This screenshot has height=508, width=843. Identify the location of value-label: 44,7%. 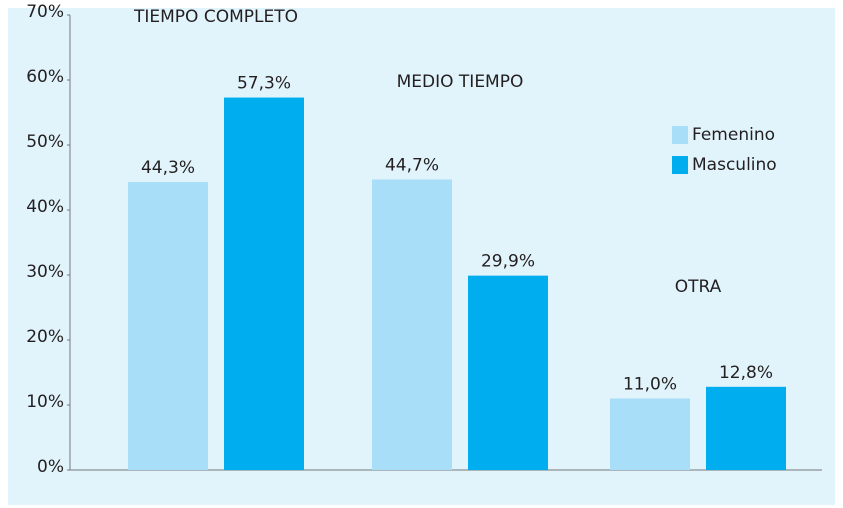
(412, 165).